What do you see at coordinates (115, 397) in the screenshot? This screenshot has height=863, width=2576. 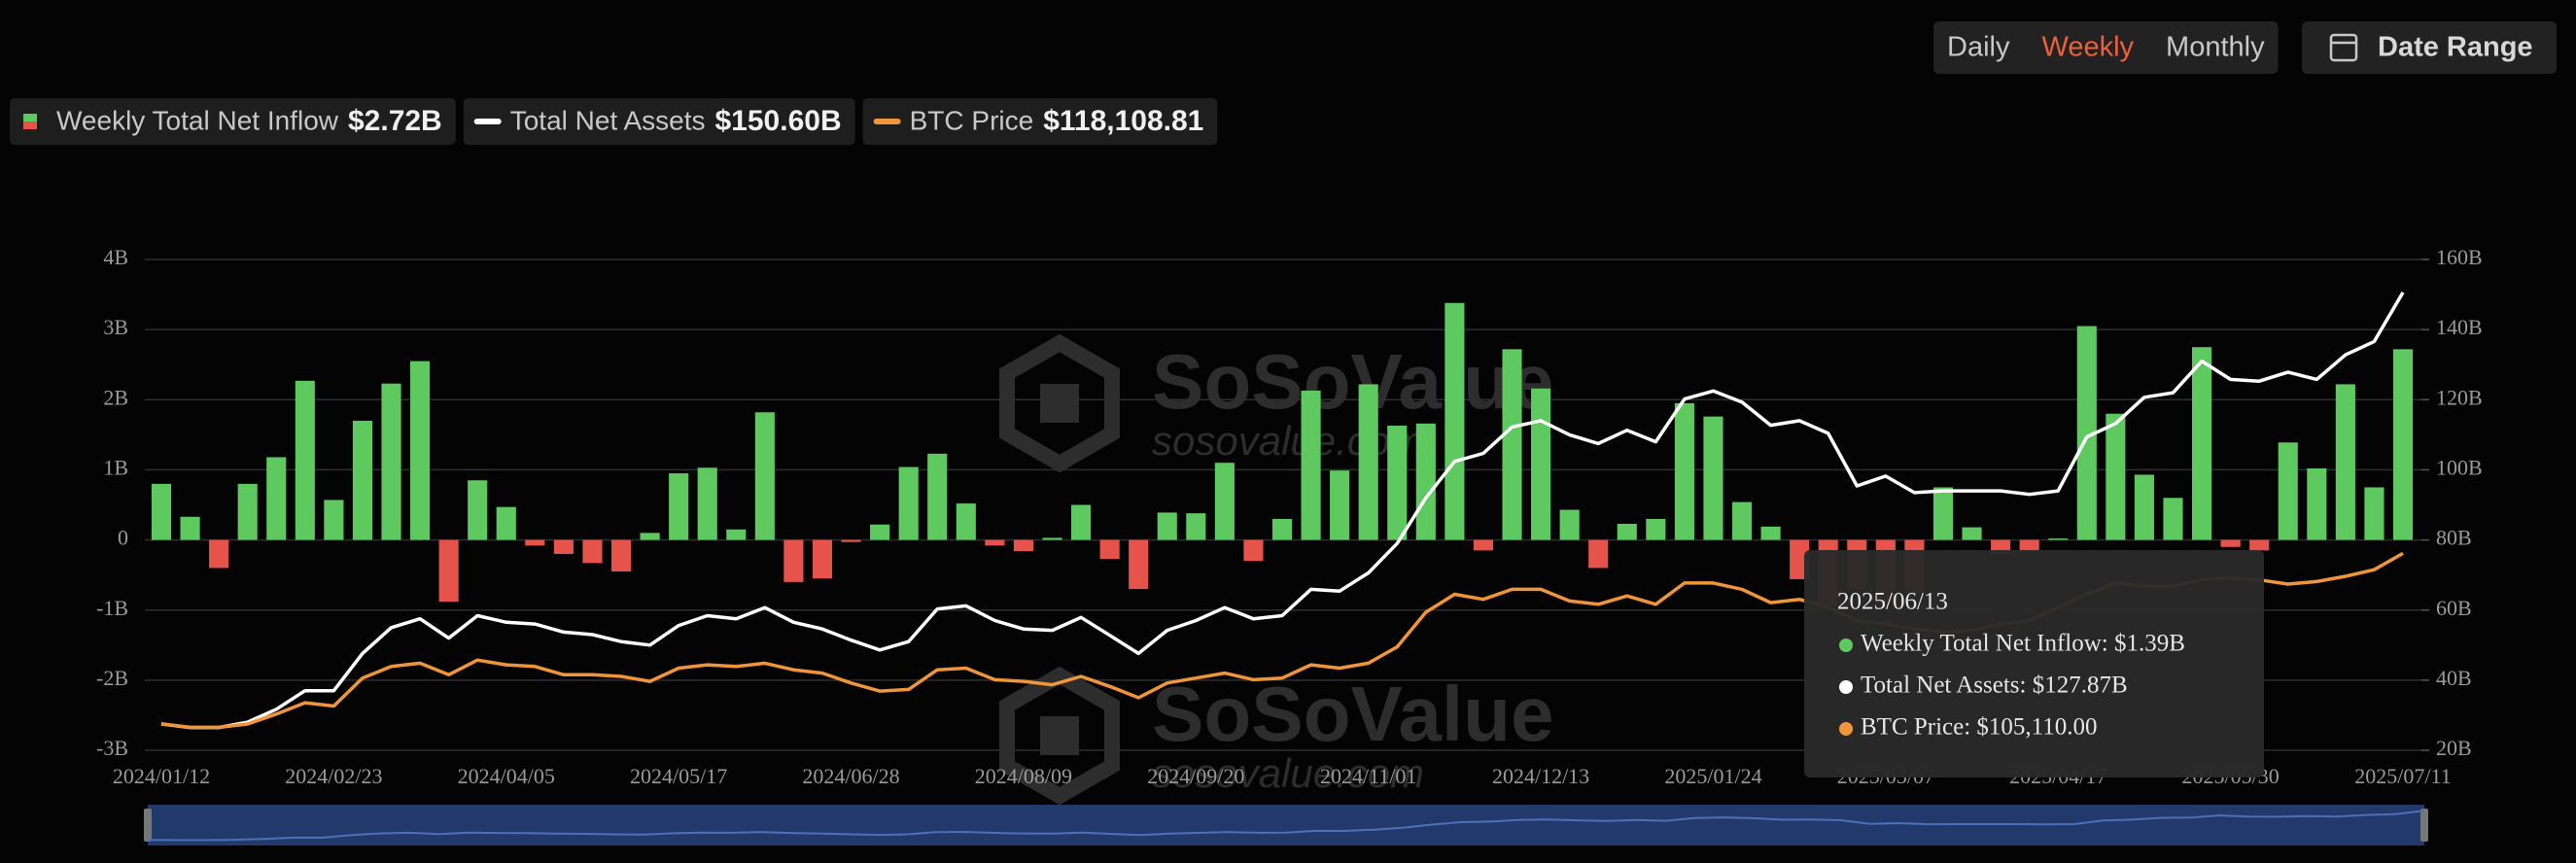 I see `y-tick-label: 2B` at bounding box center [115, 397].